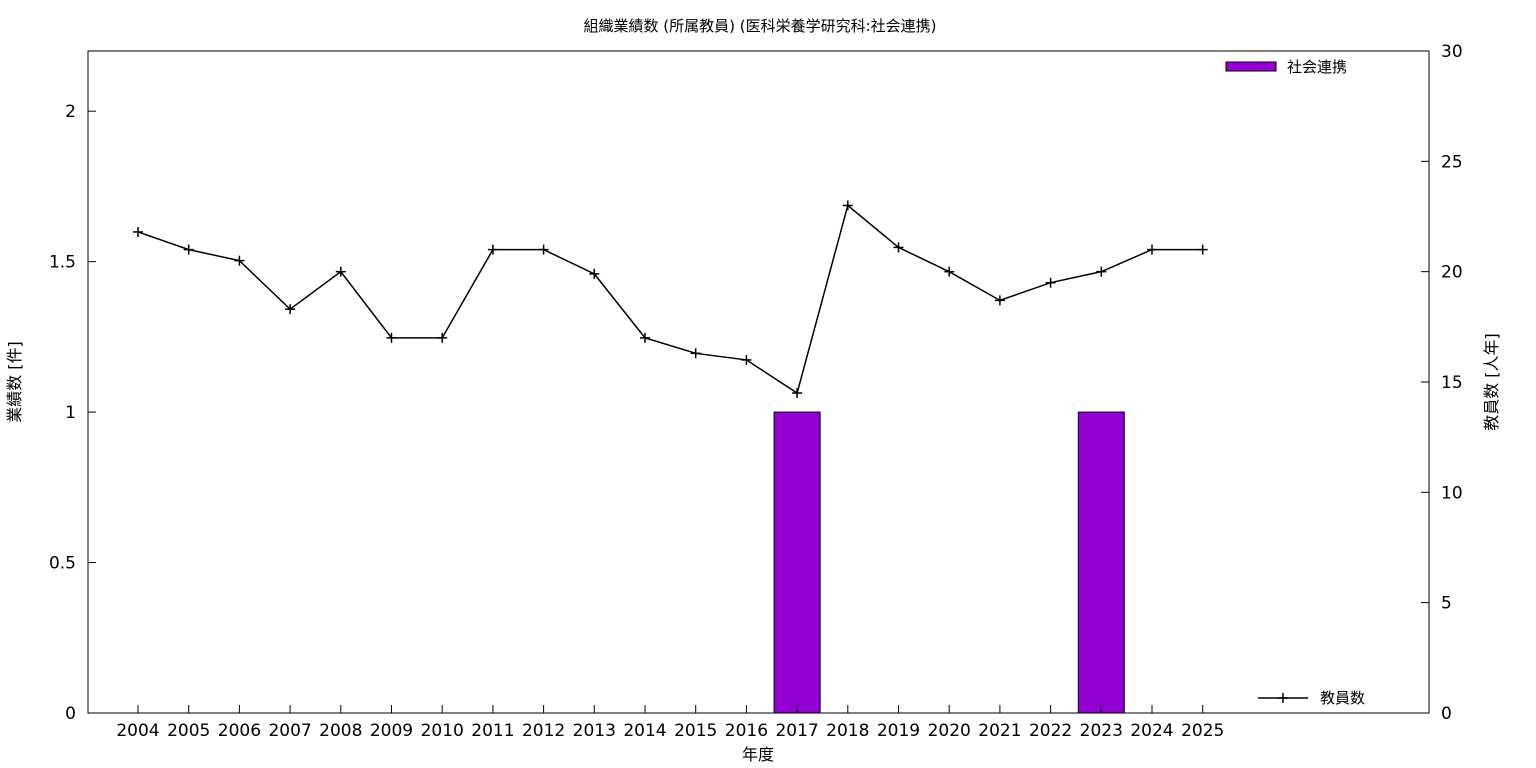 The height and width of the screenshot is (768, 1536). What do you see at coordinates (796, 731) in the screenshot?
I see `x-tick-label: 2017` at bounding box center [796, 731].